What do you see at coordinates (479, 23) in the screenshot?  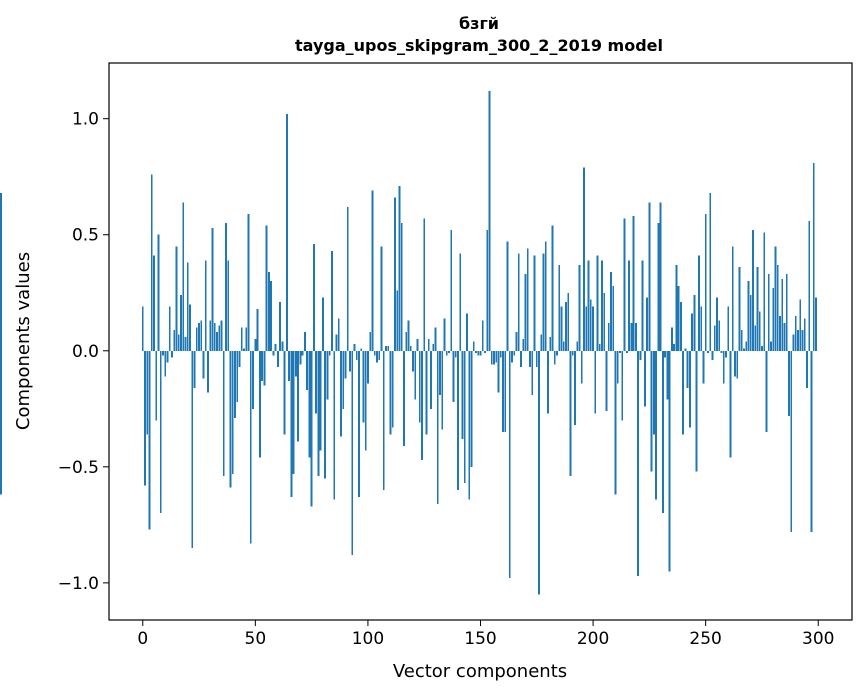 I see `chart-title: бзгй` at bounding box center [479, 23].